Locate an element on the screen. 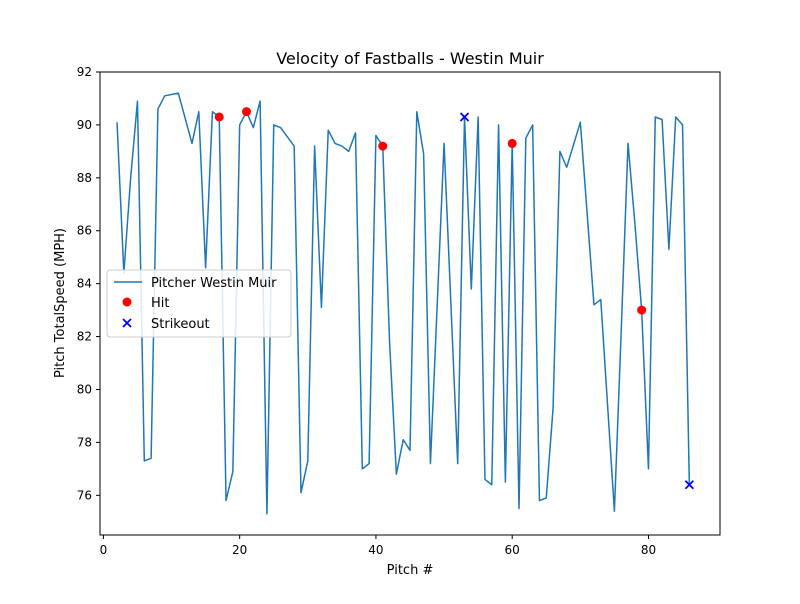 Image resolution: width=800 pixels, height=604 pixels. legend-label: Pitcher Westin Muir is located at coordinates (214, 283).